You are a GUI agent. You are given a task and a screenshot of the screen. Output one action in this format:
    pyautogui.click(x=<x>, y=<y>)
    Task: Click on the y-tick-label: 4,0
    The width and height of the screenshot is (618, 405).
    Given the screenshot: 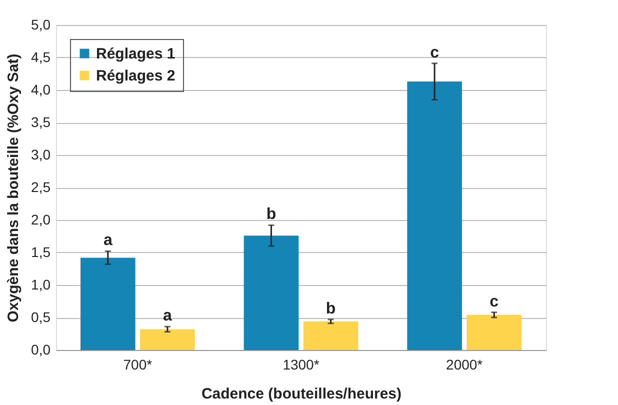 What is the action you would take?
    pyautogui.click(x=41, y=90)
    